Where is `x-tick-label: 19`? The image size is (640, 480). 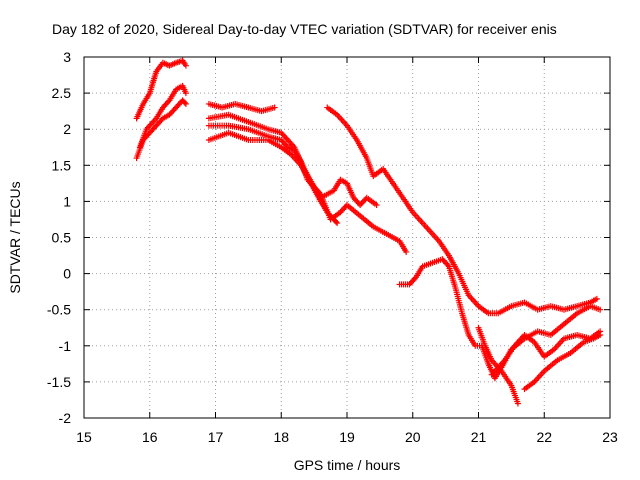
x-tick-label: 19 is located at coordinates (347, 437).